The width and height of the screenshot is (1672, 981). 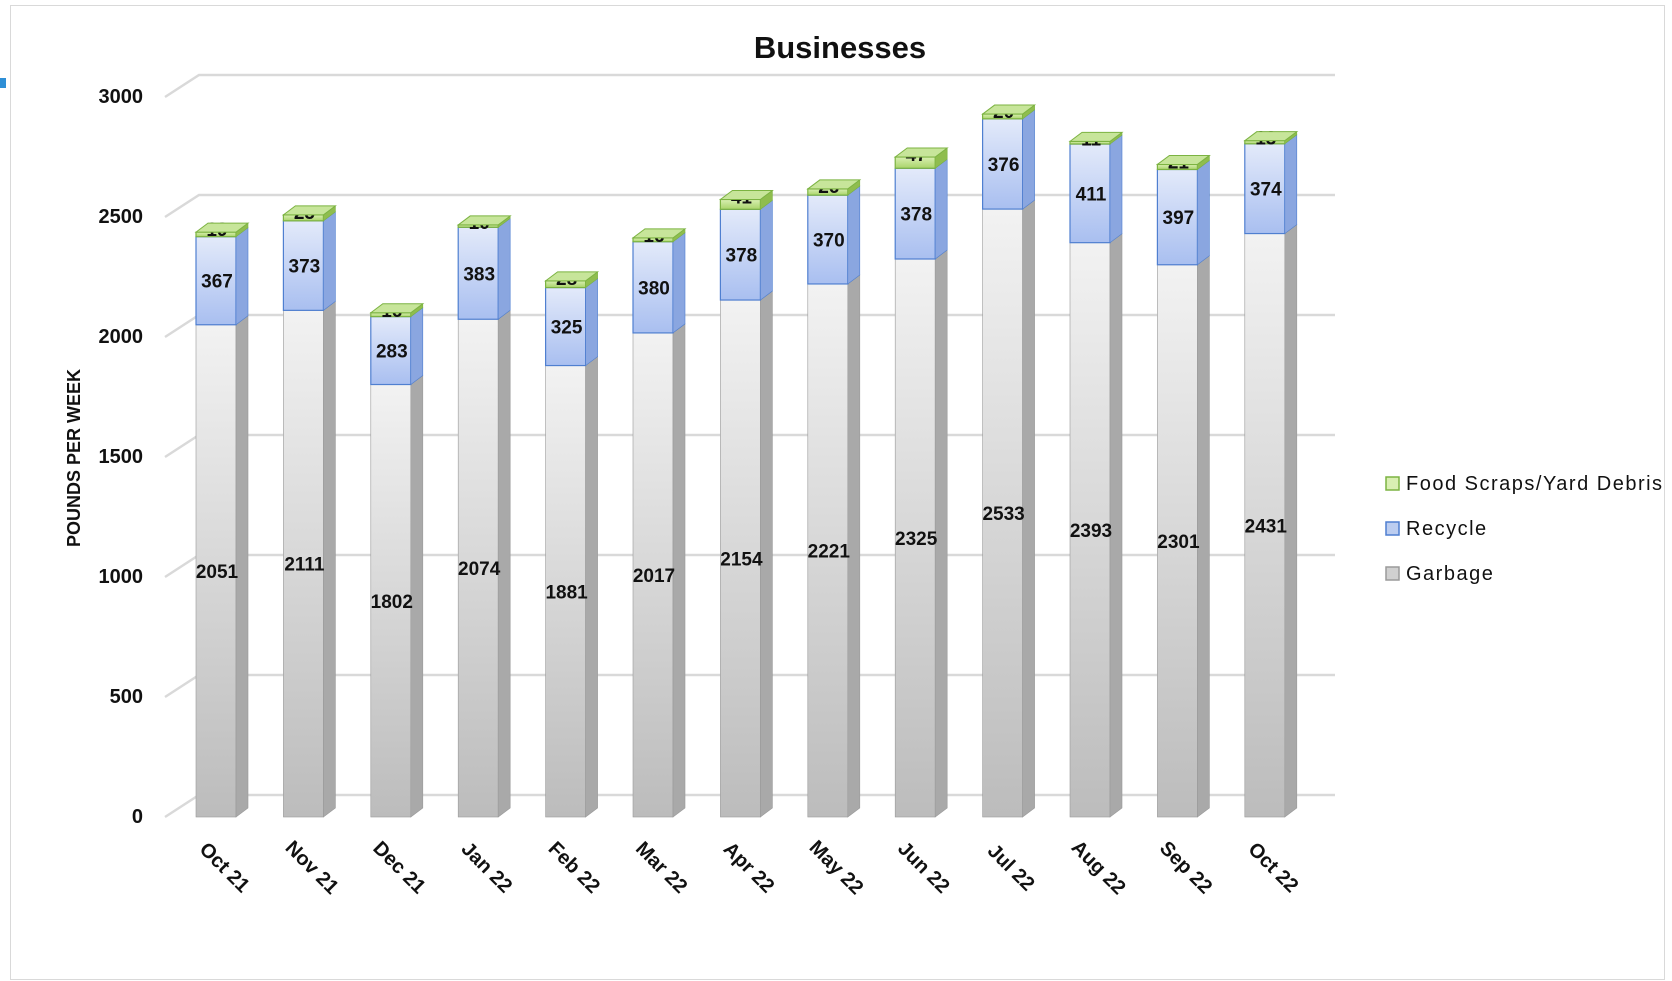 I want to click on bar-dec-21: 180228316, so click(x=397, y=559).